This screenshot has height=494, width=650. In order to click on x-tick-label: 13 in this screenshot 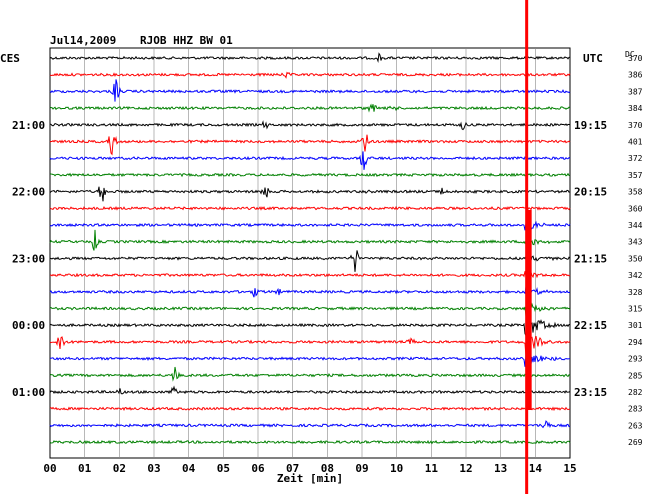, I will do `click(500, 468)`.